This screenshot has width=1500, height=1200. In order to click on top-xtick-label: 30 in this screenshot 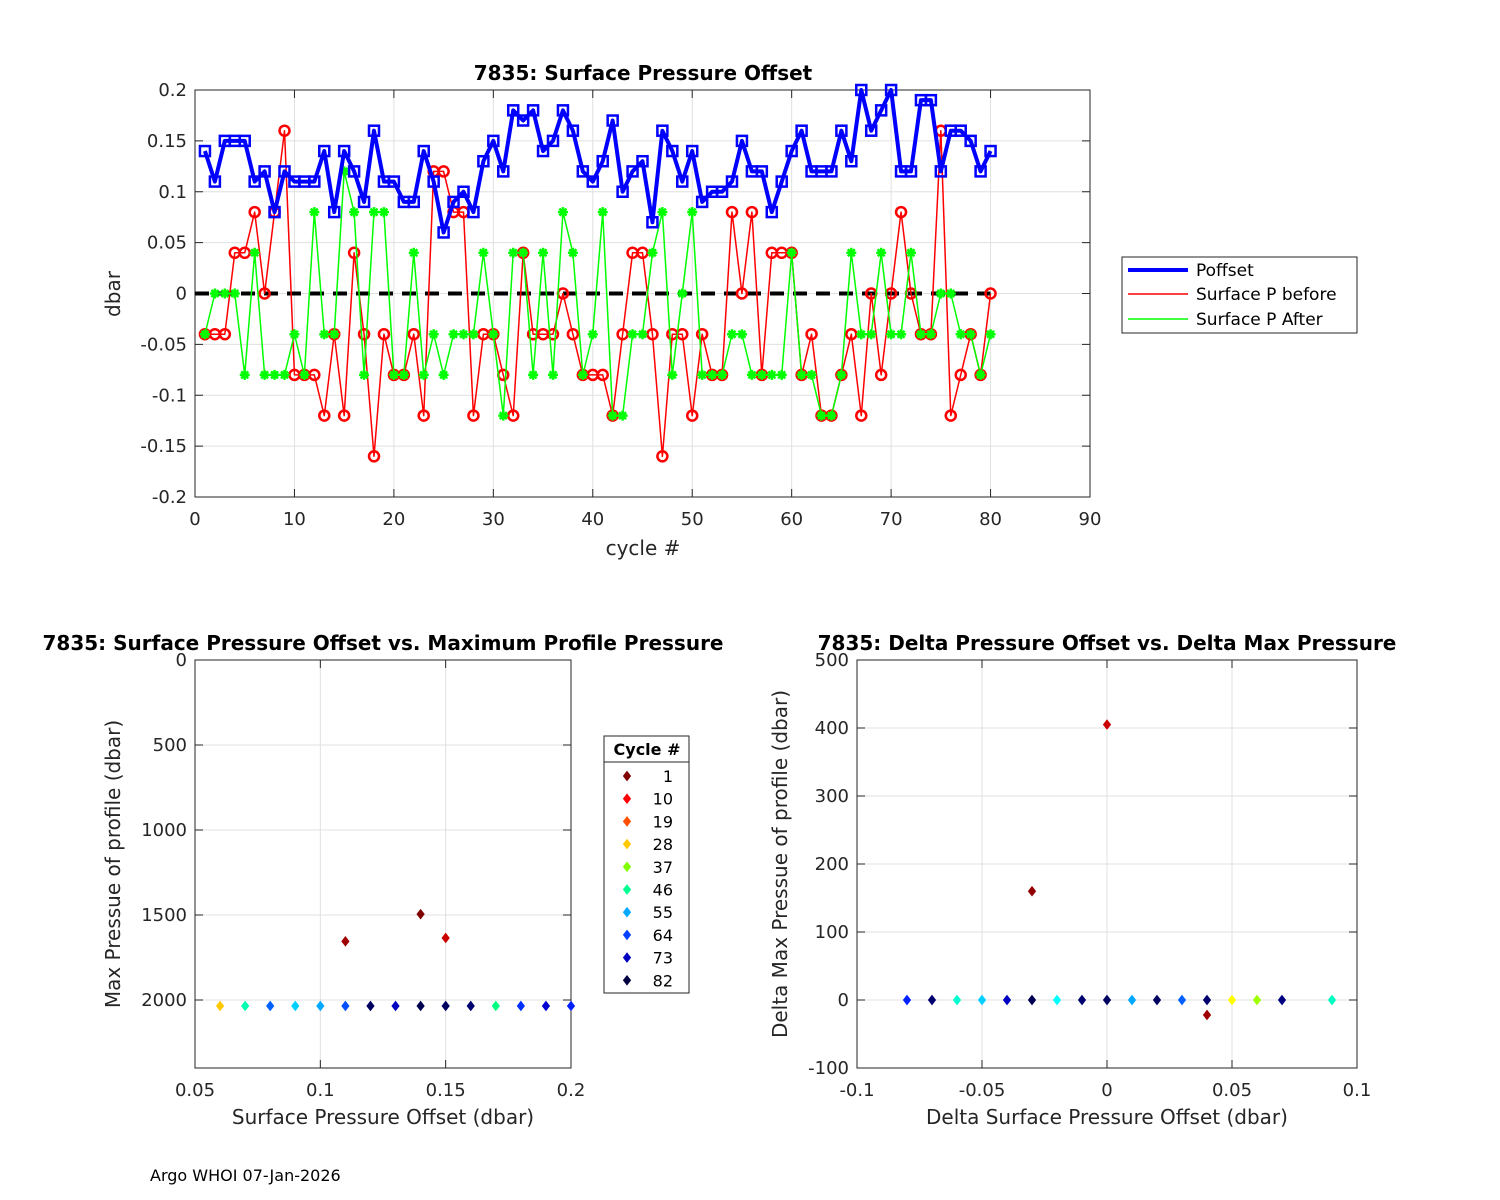, I will do `click(493, 519)`.